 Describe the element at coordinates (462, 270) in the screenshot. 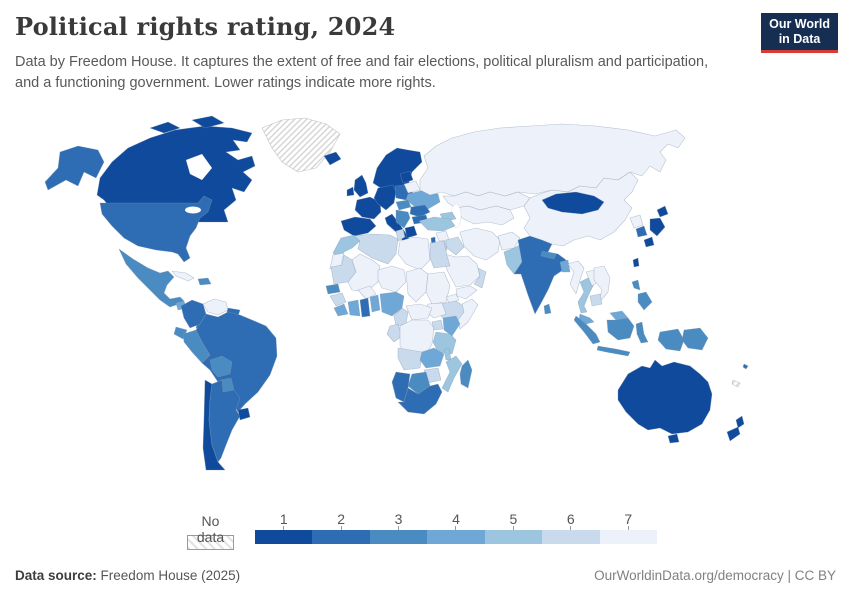

I see `country-saudi-arabia` at that location.